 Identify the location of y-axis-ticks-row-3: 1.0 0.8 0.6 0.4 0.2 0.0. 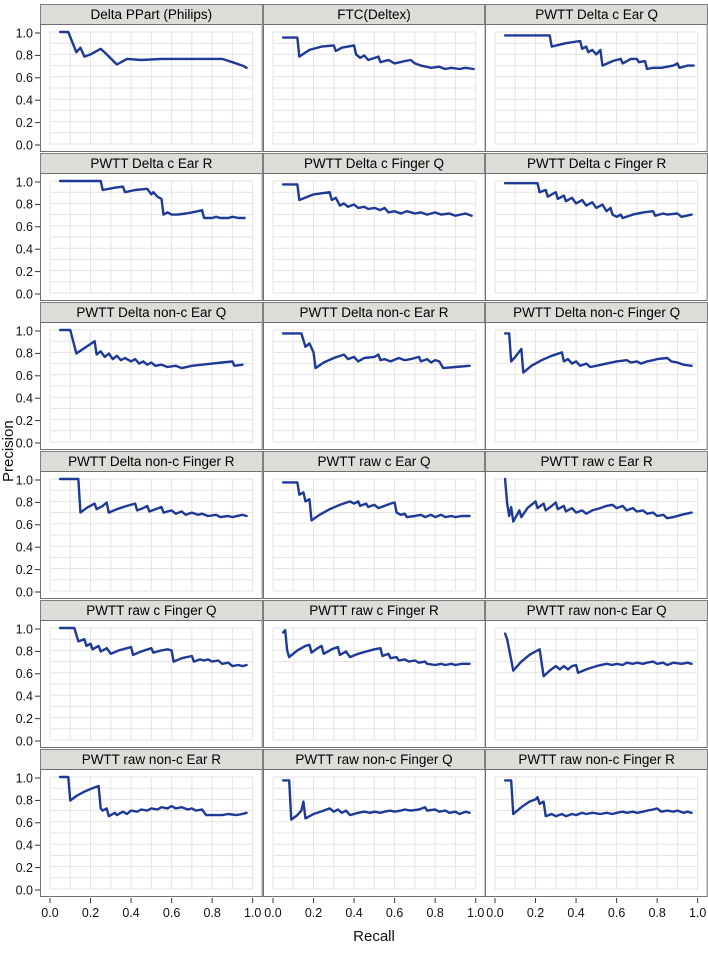
(28, 387).